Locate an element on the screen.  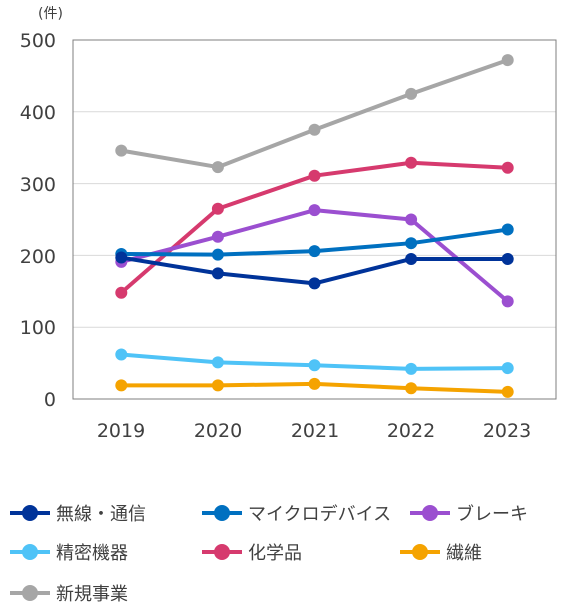
legend-item-wireless: 無線・通信 is located at coordinates (78, 513).